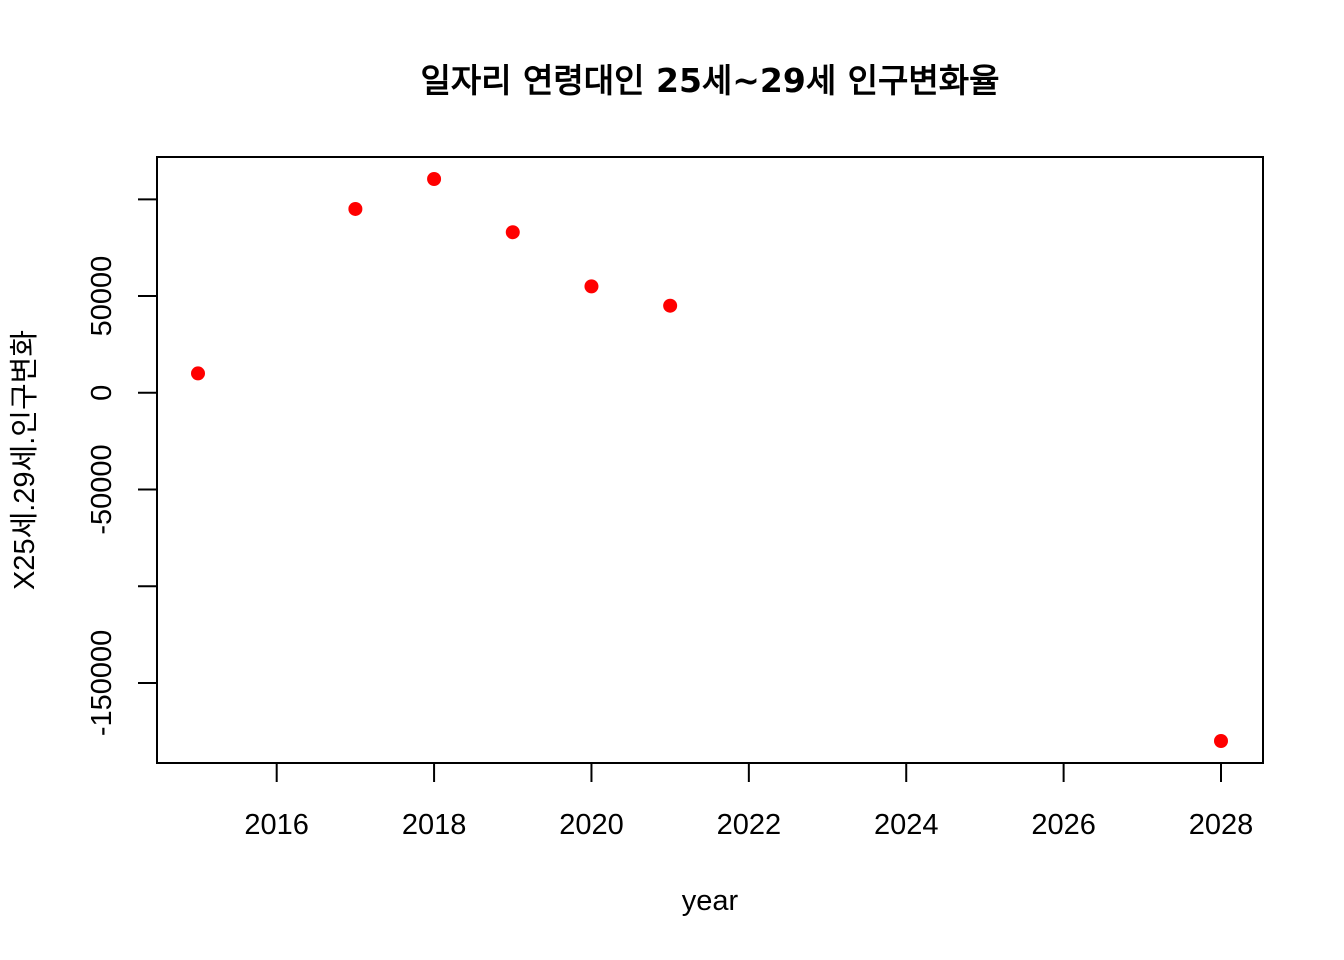  Describe the element at coordinates (1063, 825) in the screenshot. I see `x-tick-label: 2026` at that location.